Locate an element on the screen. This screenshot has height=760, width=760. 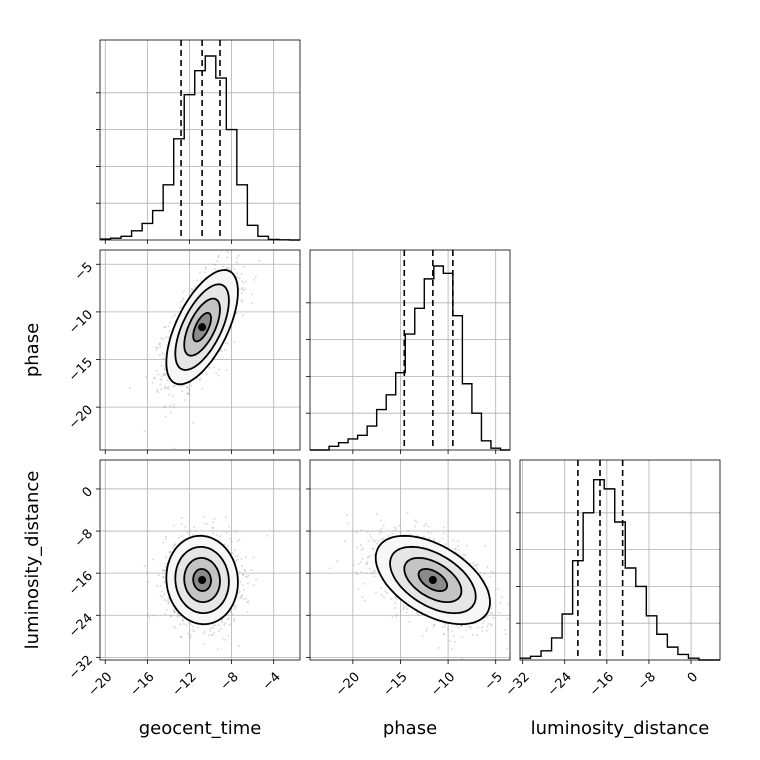
density-peak is located at coordinates (432, 580).